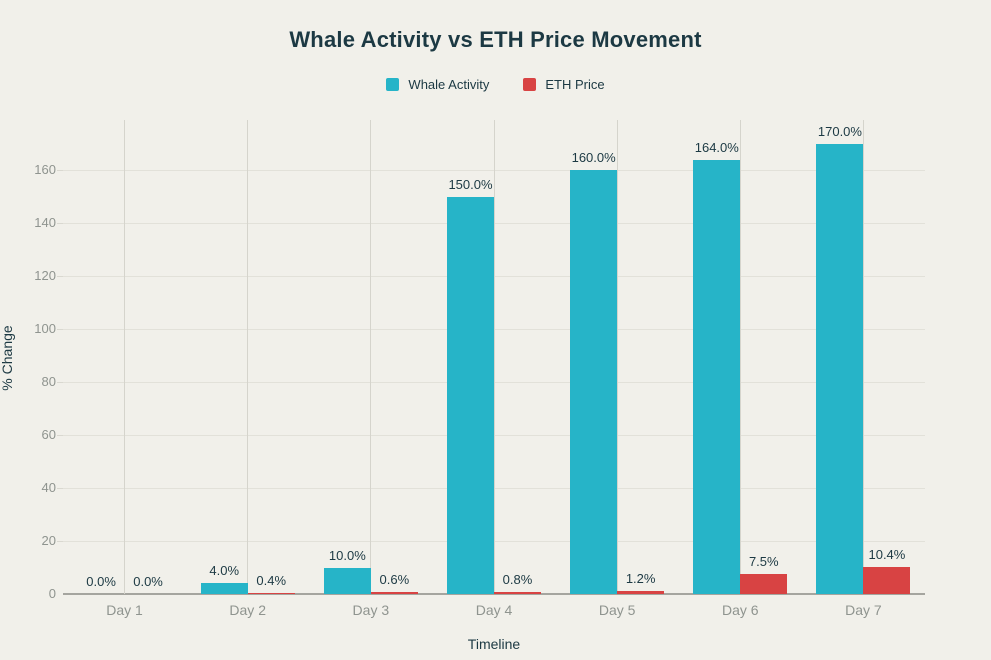  Describe the element at coordinates (224, 571) in the screenshot. I see `bar-label-whale-activity-day-2: 4.0%` at that location.